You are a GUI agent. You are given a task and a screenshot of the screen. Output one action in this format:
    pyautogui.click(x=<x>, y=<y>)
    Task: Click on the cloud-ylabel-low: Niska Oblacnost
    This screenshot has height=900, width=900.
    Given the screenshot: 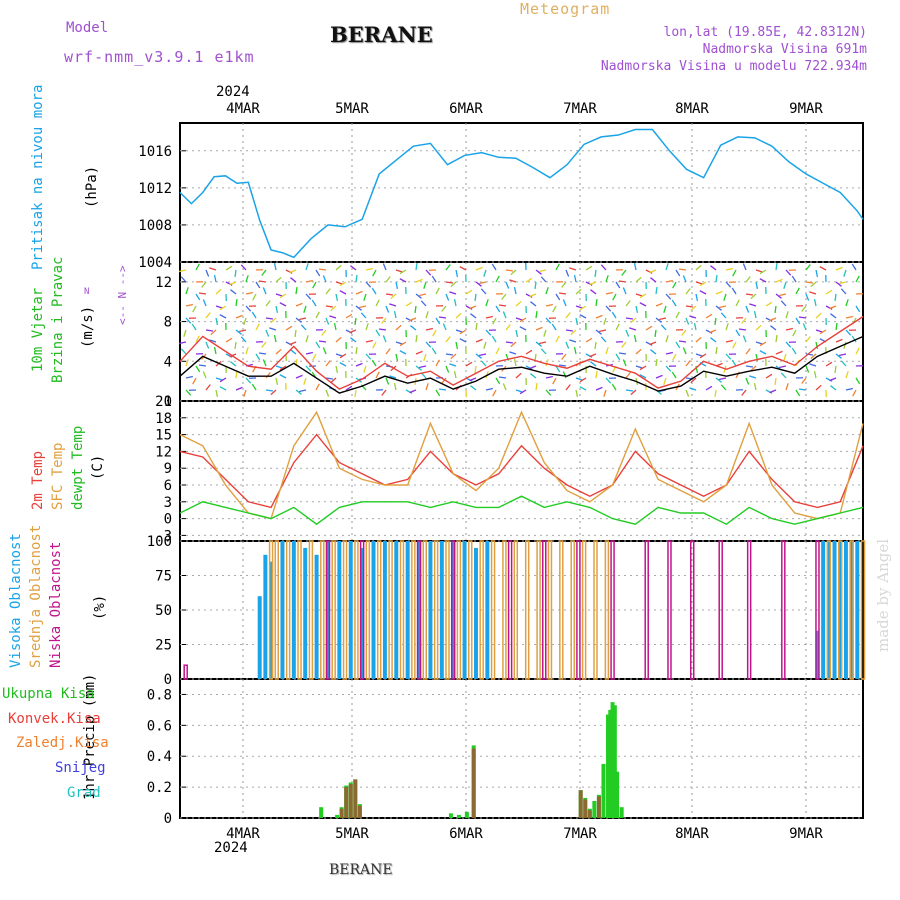 What is the action you would take?
    pyautogui.click(x=56, y=604)
    